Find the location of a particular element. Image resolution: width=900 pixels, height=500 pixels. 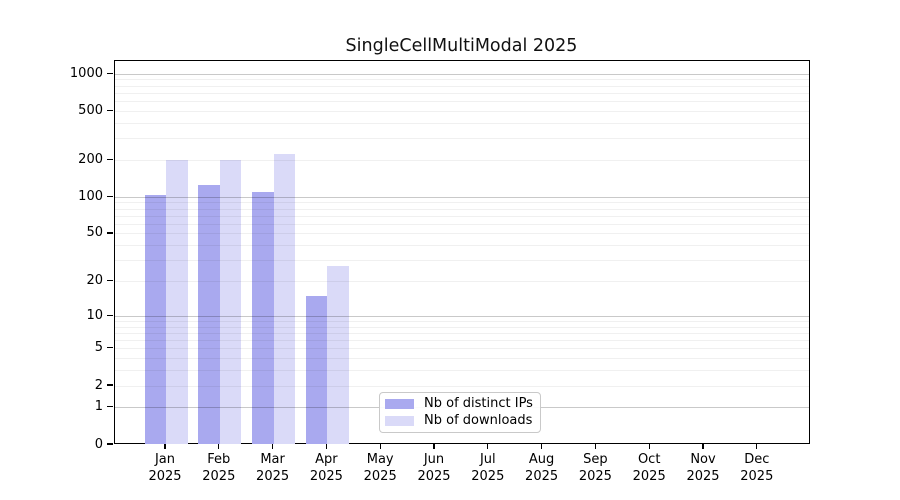

x-tick-feb is located at coordinates (219, 446).